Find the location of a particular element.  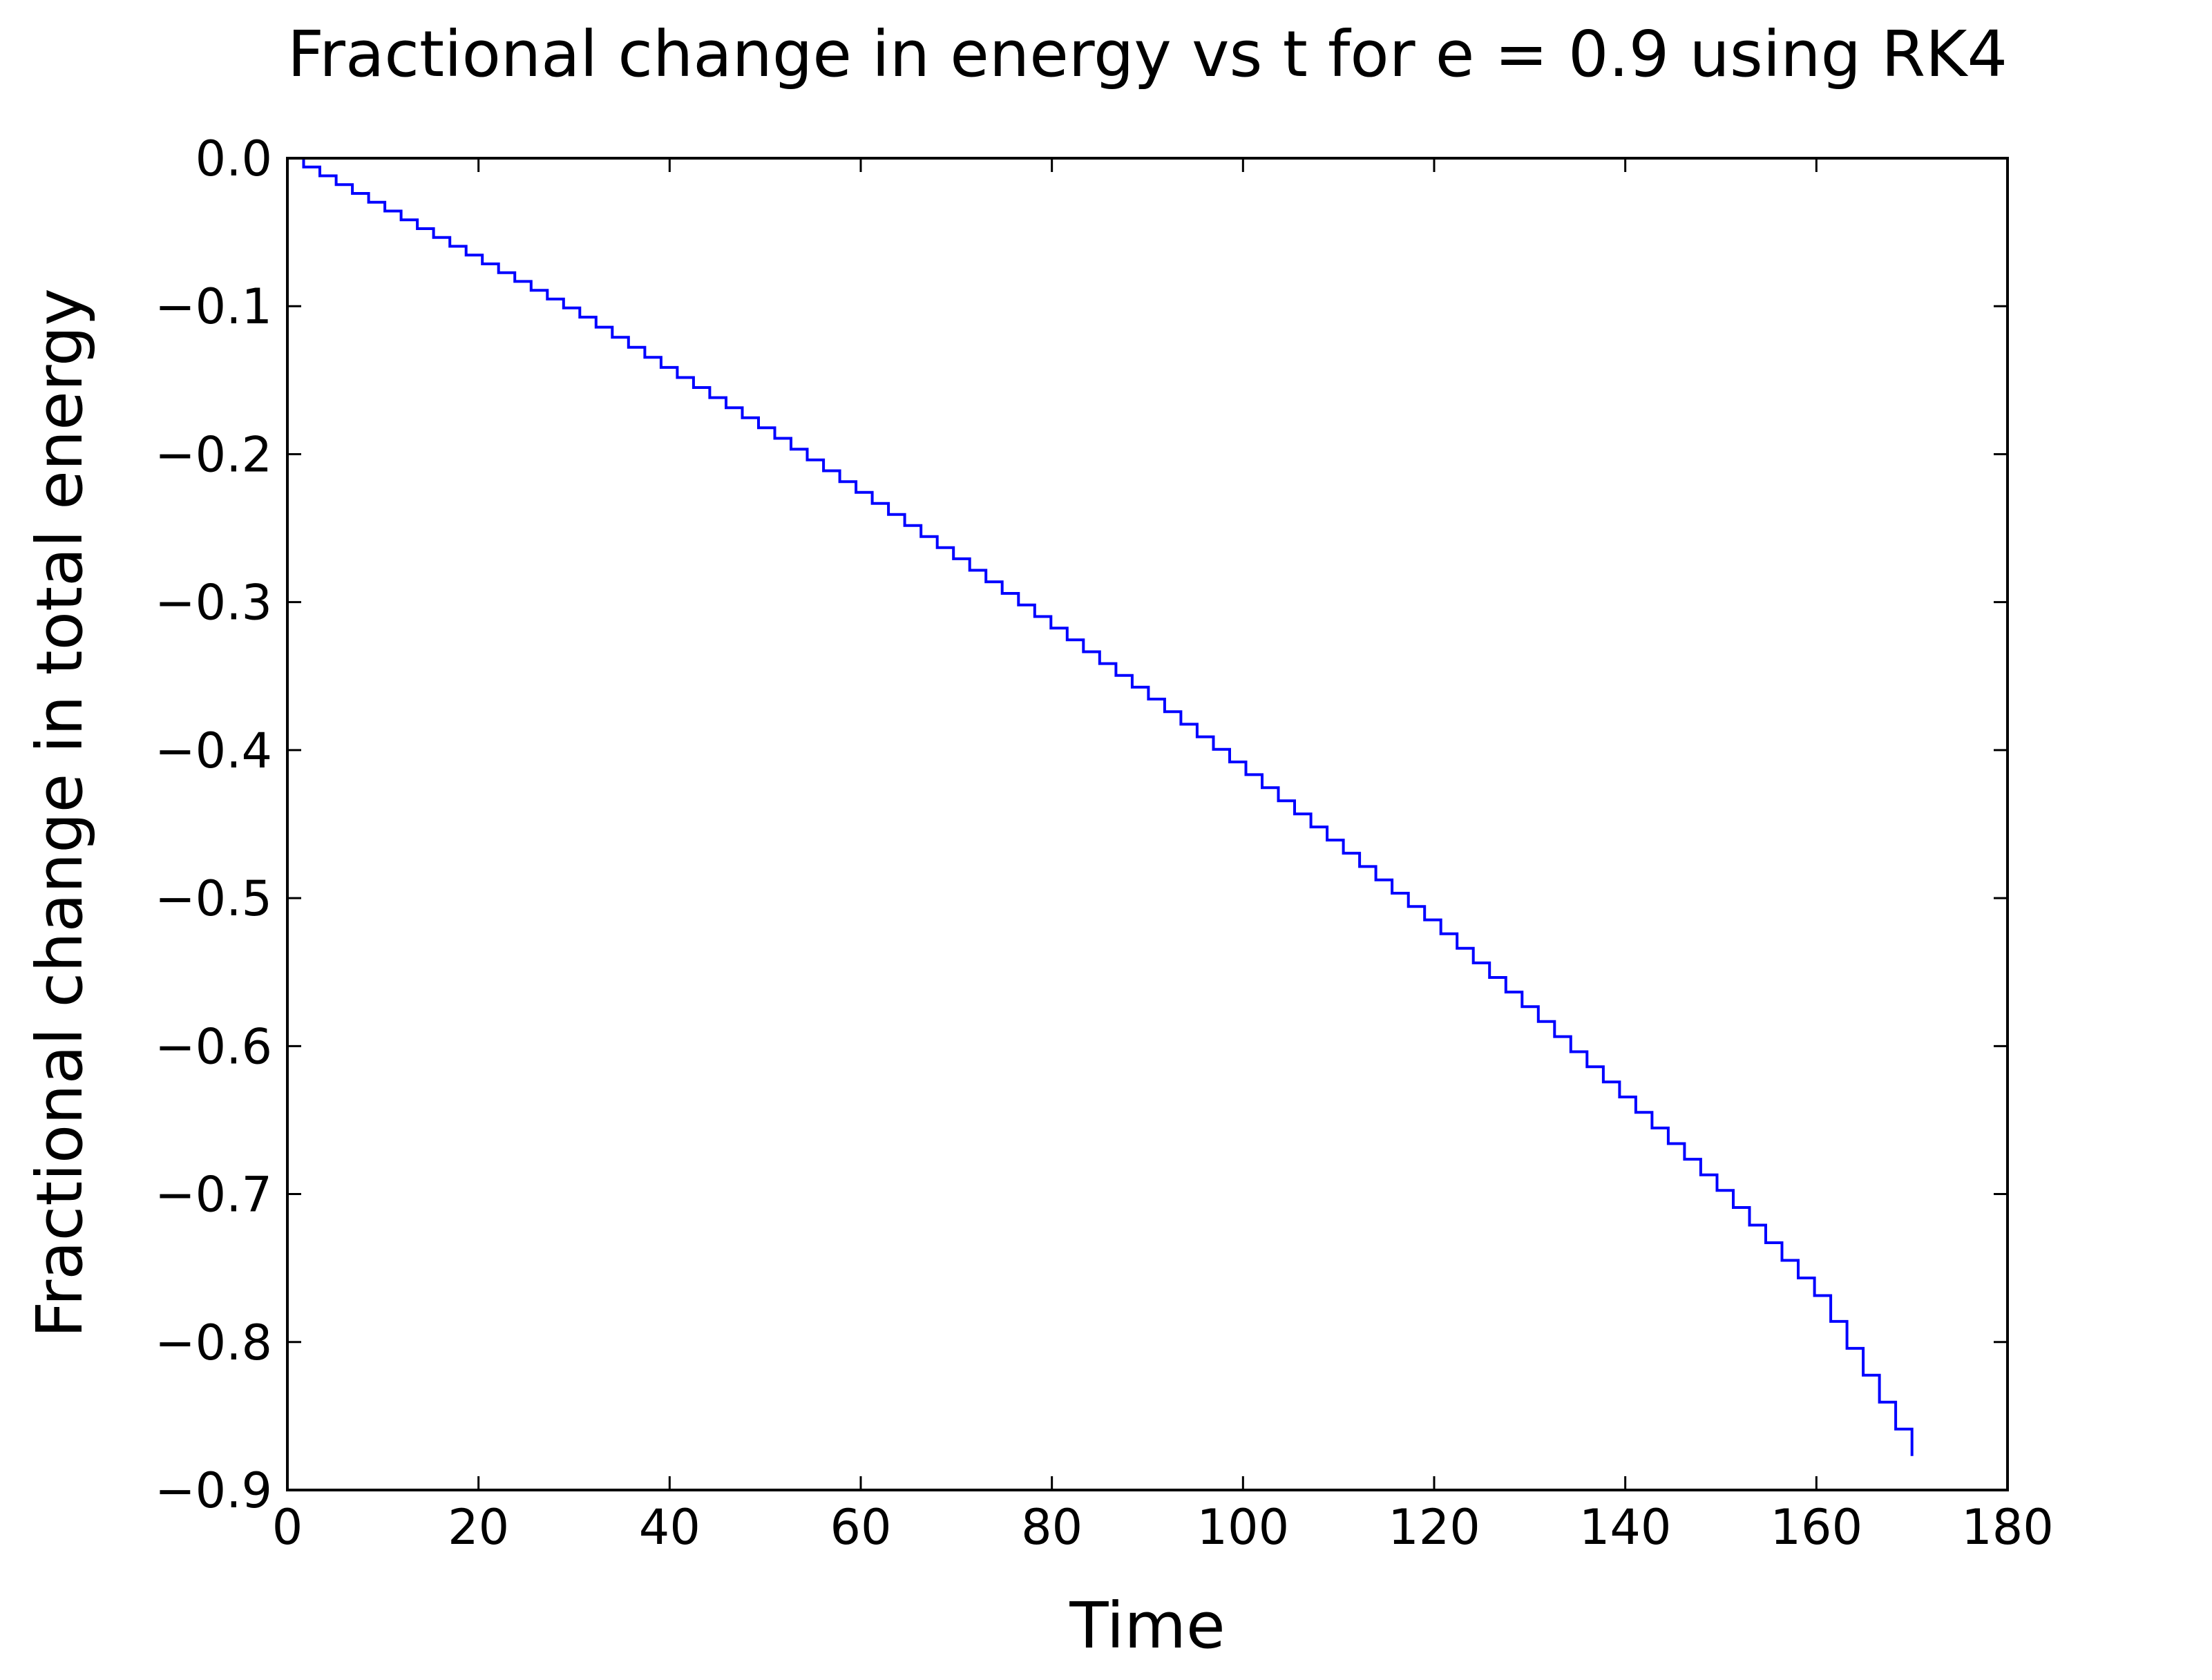

y-tick-label: −0.4 is located at coordinates (213, 751).